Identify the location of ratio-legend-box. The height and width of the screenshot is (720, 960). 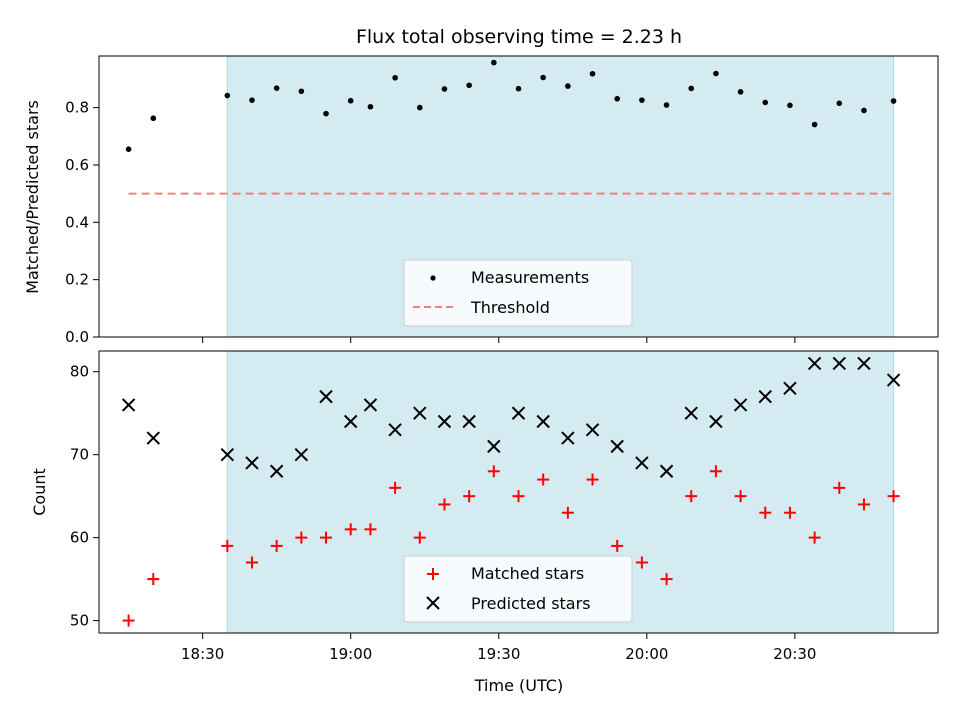
(518, 293).